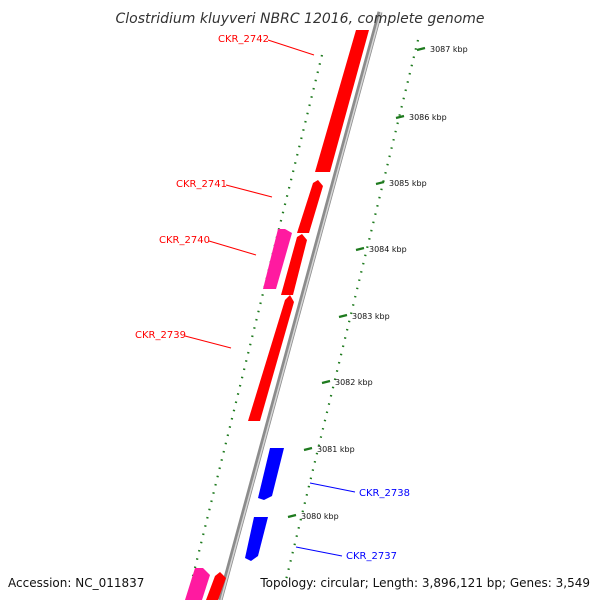 This screenshot has height=600, width=600. Describe the element at coordinates (320, 516) in the screenshot. I see `tick-label: 3080 kbp` at that location.